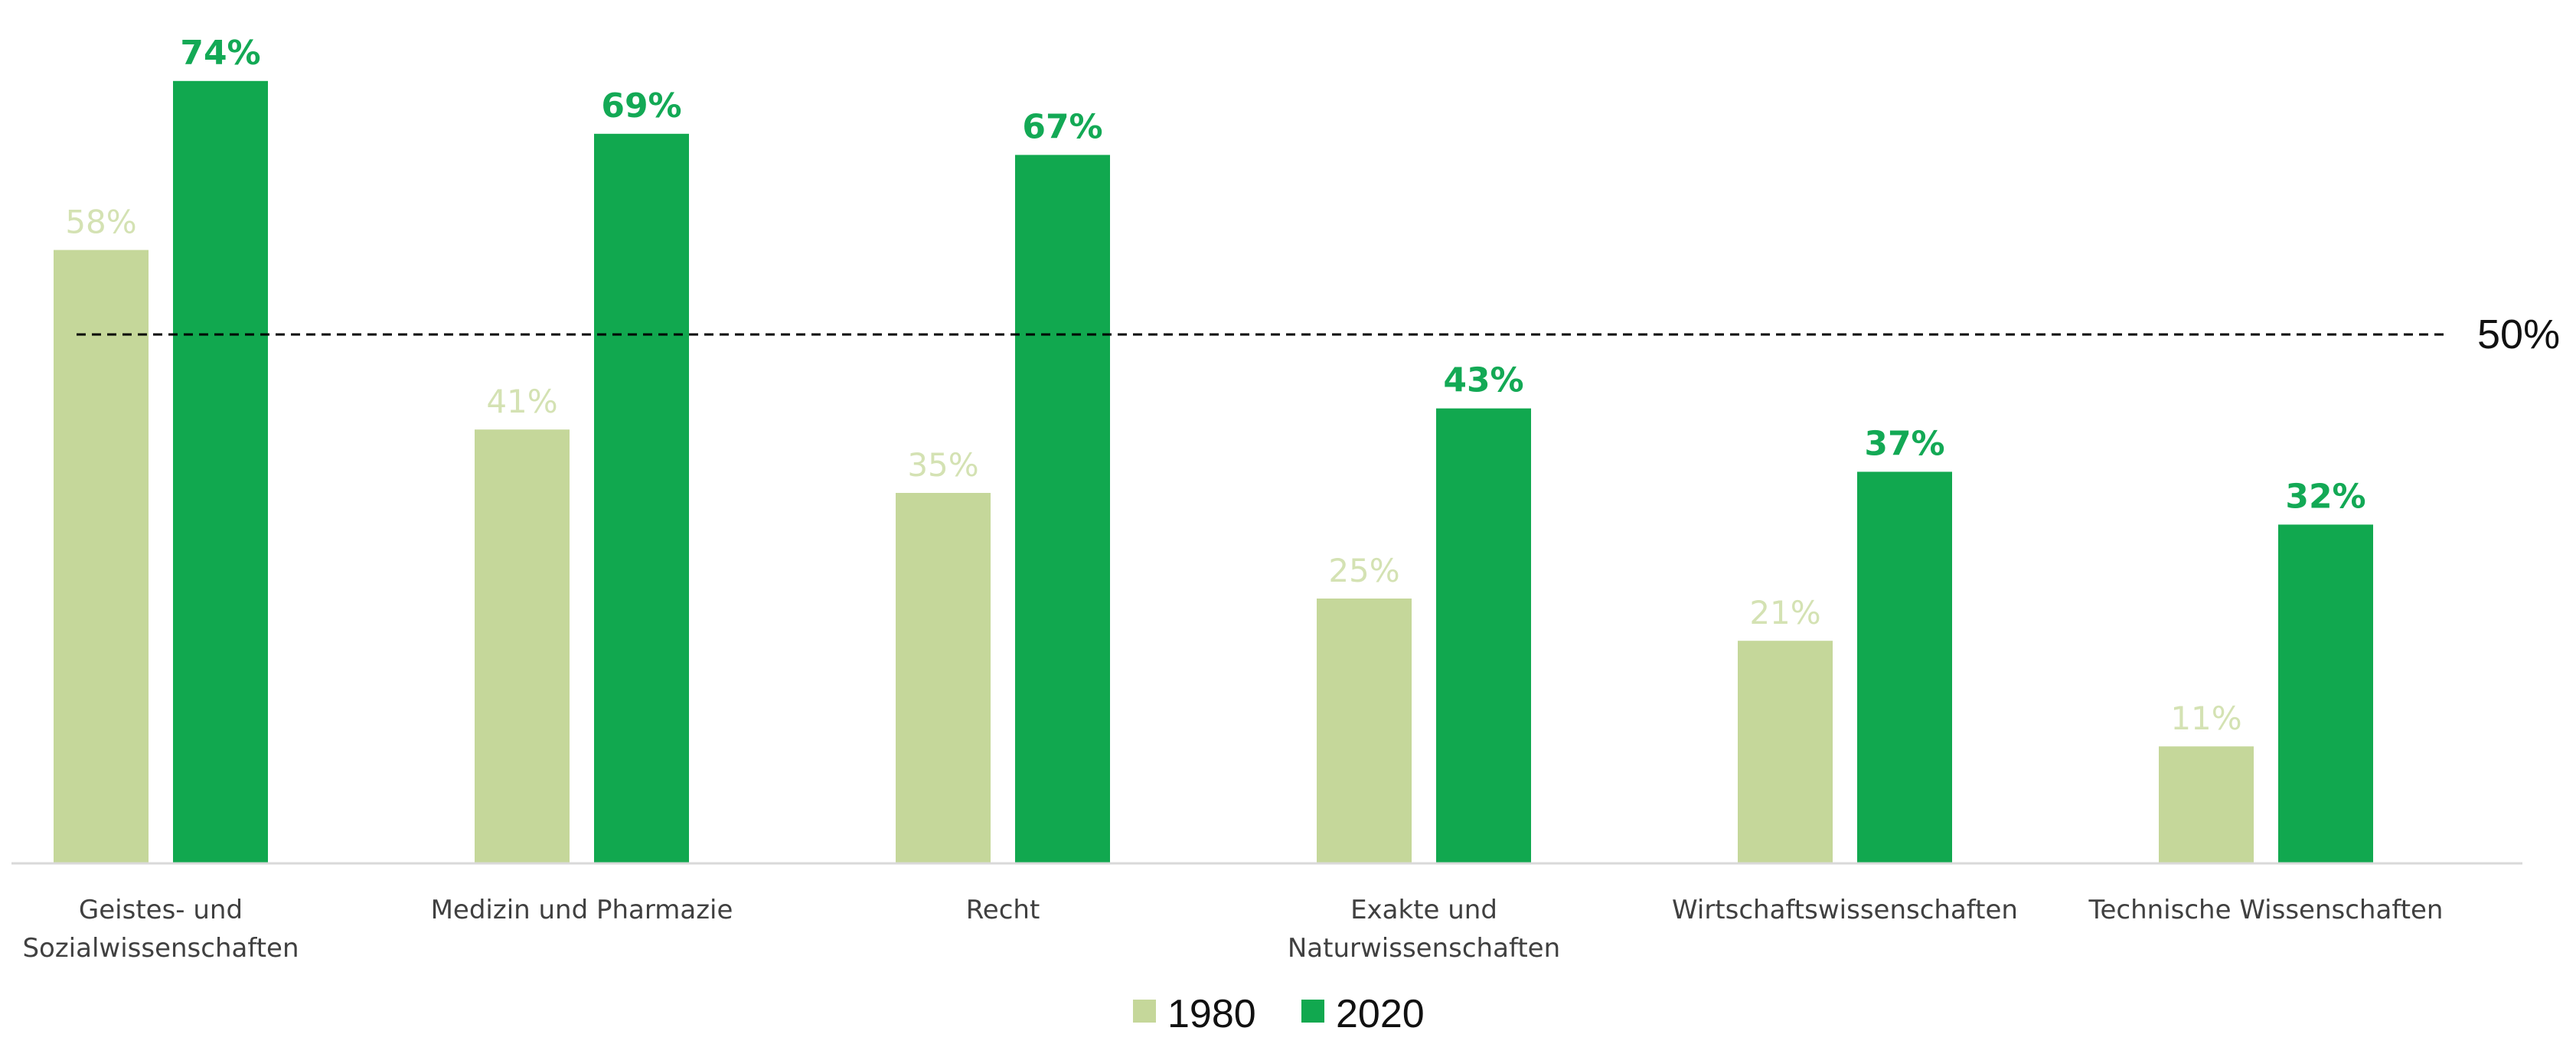  I want to click on data-label-1980-1: 41%, so click(521, 401).